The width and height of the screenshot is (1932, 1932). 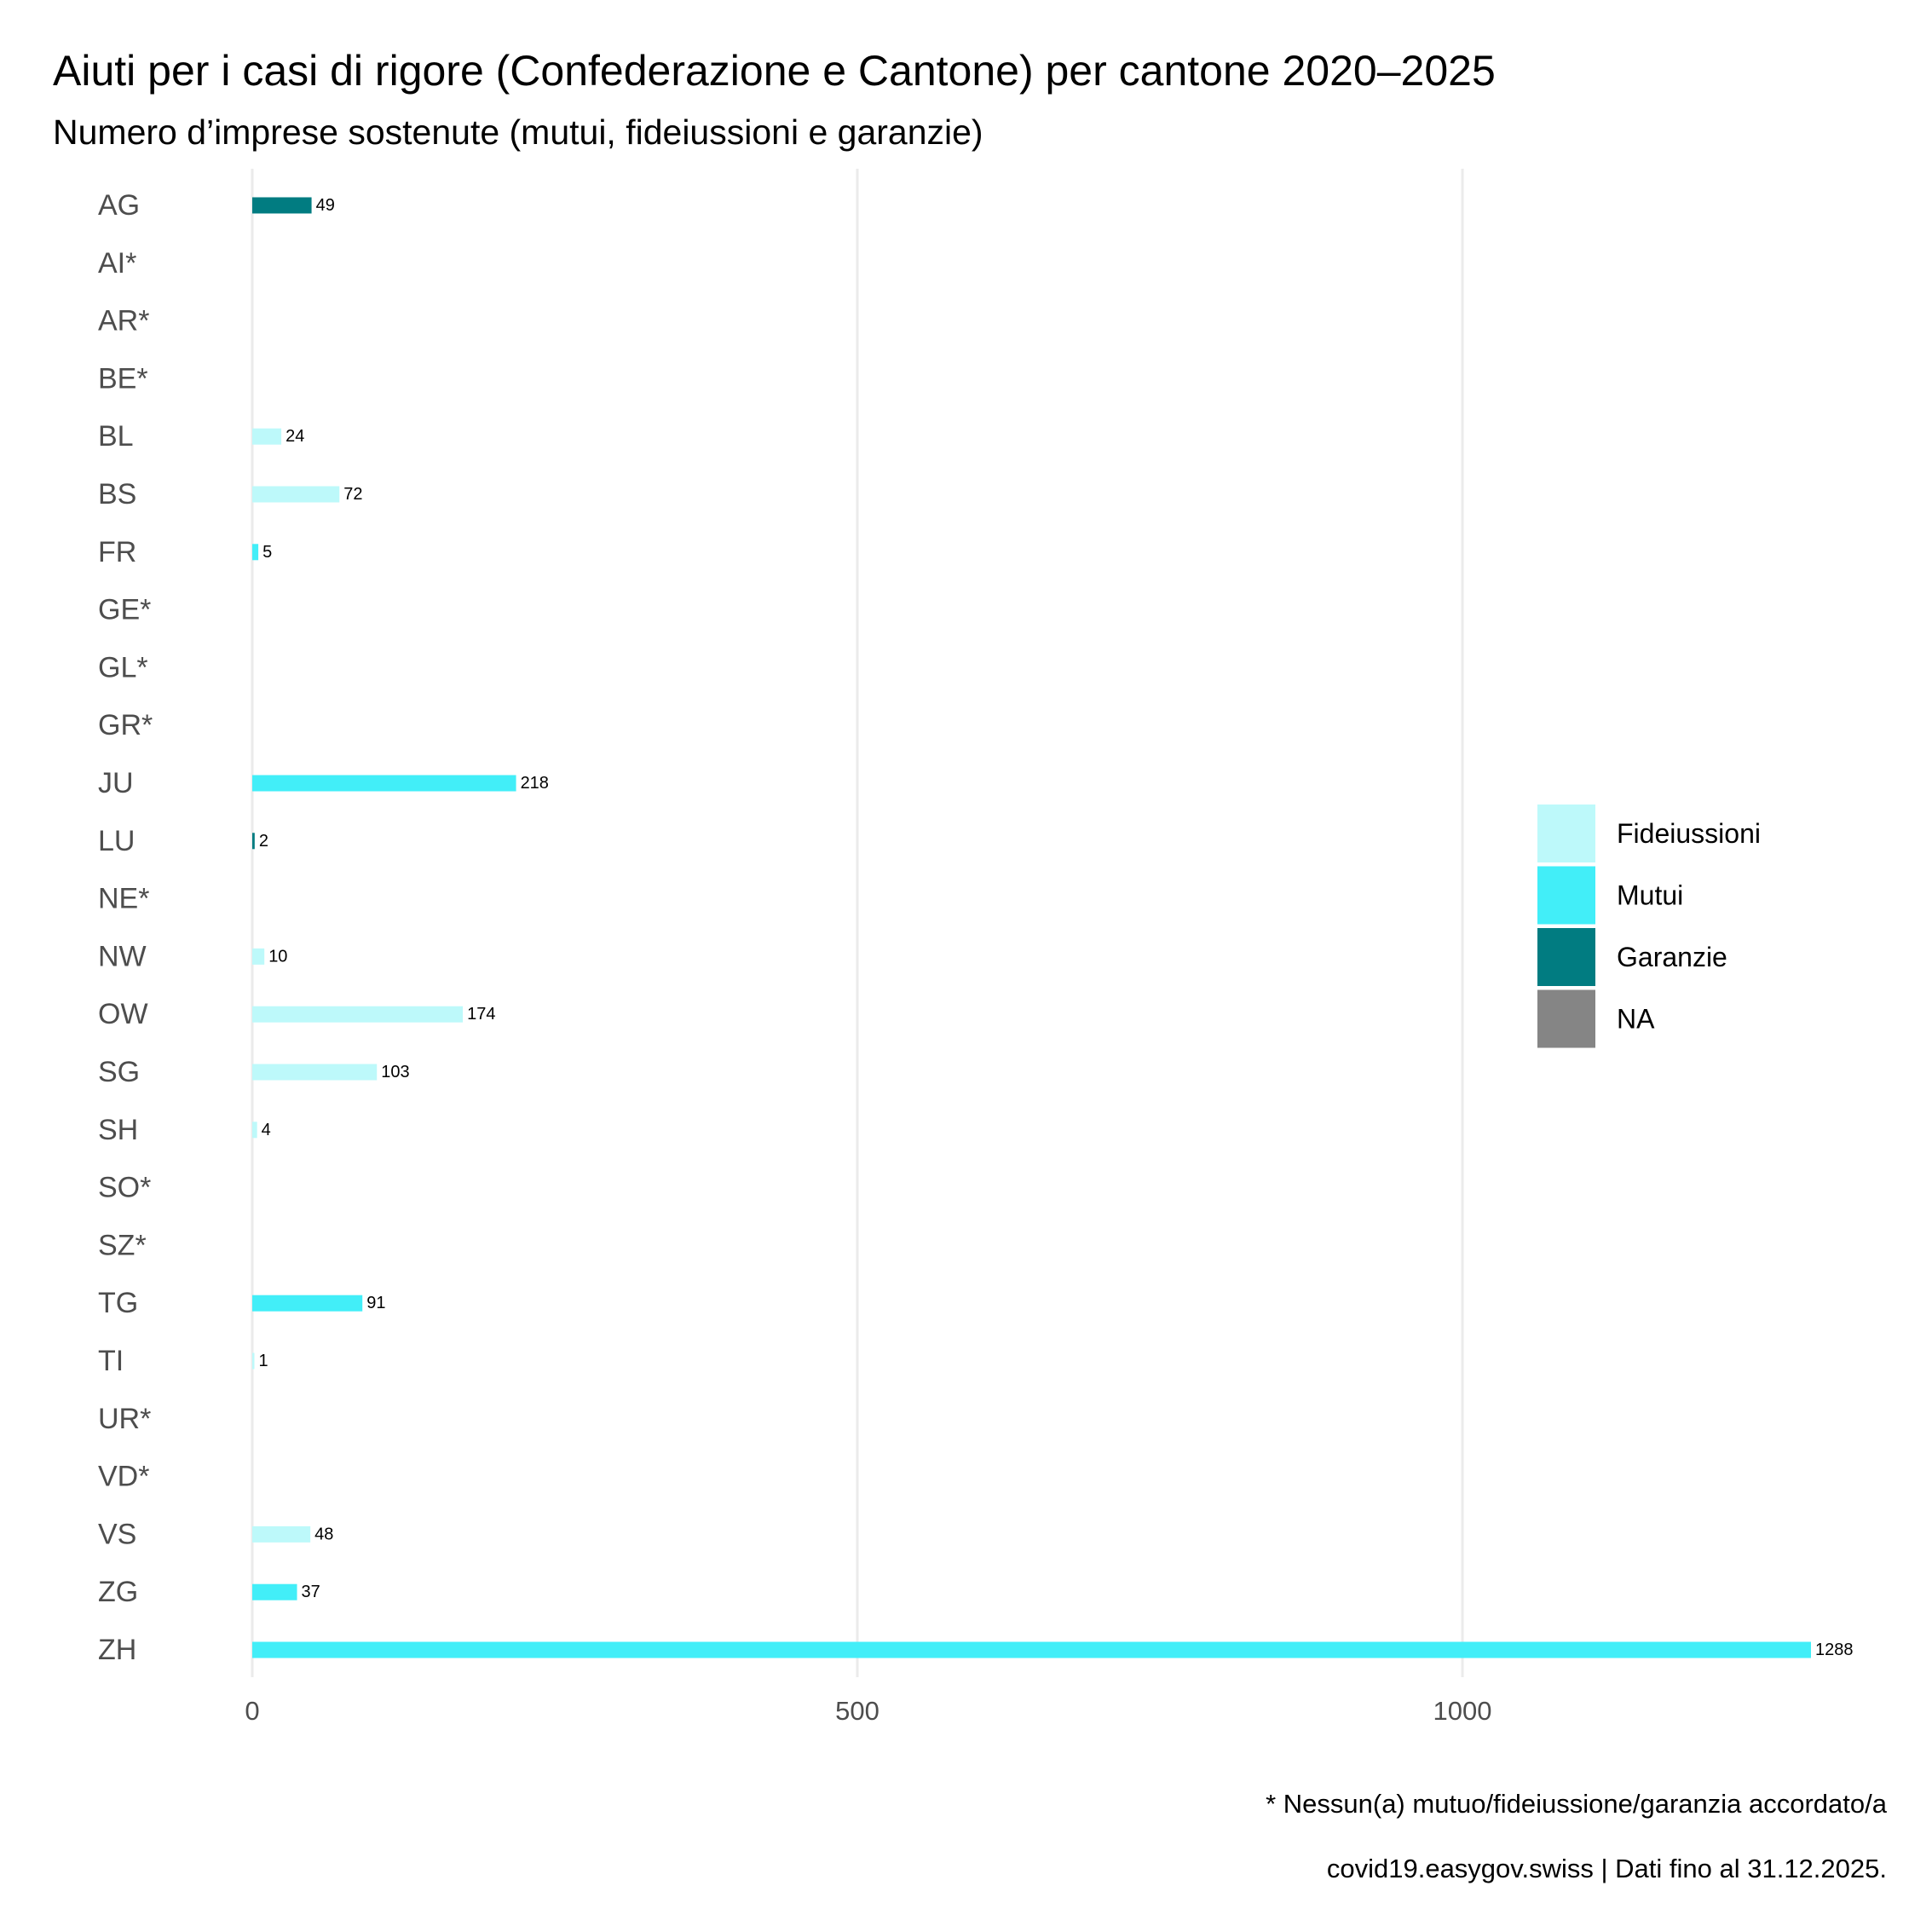 What do you see at coordinates (263, 841) in the screenshot?
I see `value-label-lu: 2` at bounding box center [263, 841].